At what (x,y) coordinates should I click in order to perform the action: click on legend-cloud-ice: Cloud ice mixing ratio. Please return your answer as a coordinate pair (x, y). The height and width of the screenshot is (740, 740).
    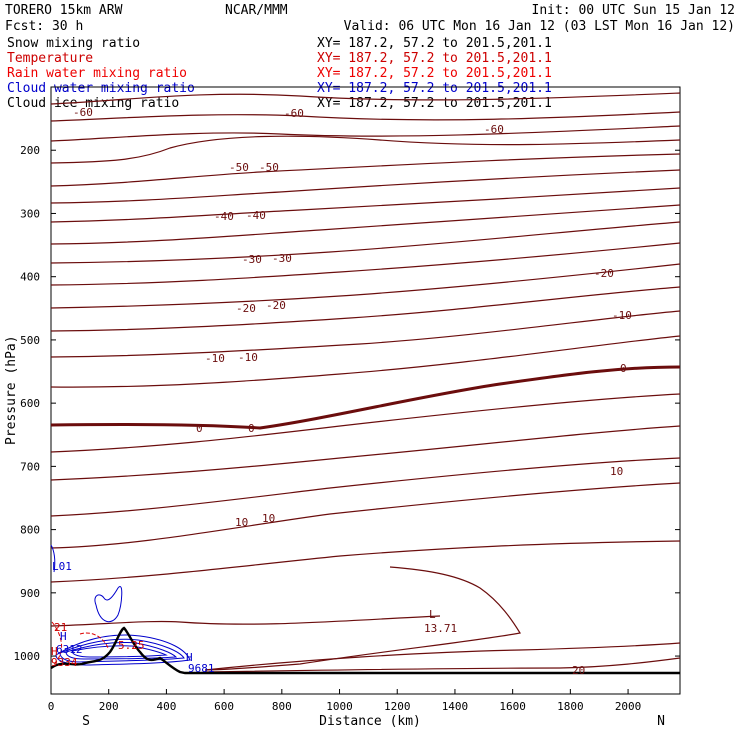
    Looking at the image, I should click on (93, 103).